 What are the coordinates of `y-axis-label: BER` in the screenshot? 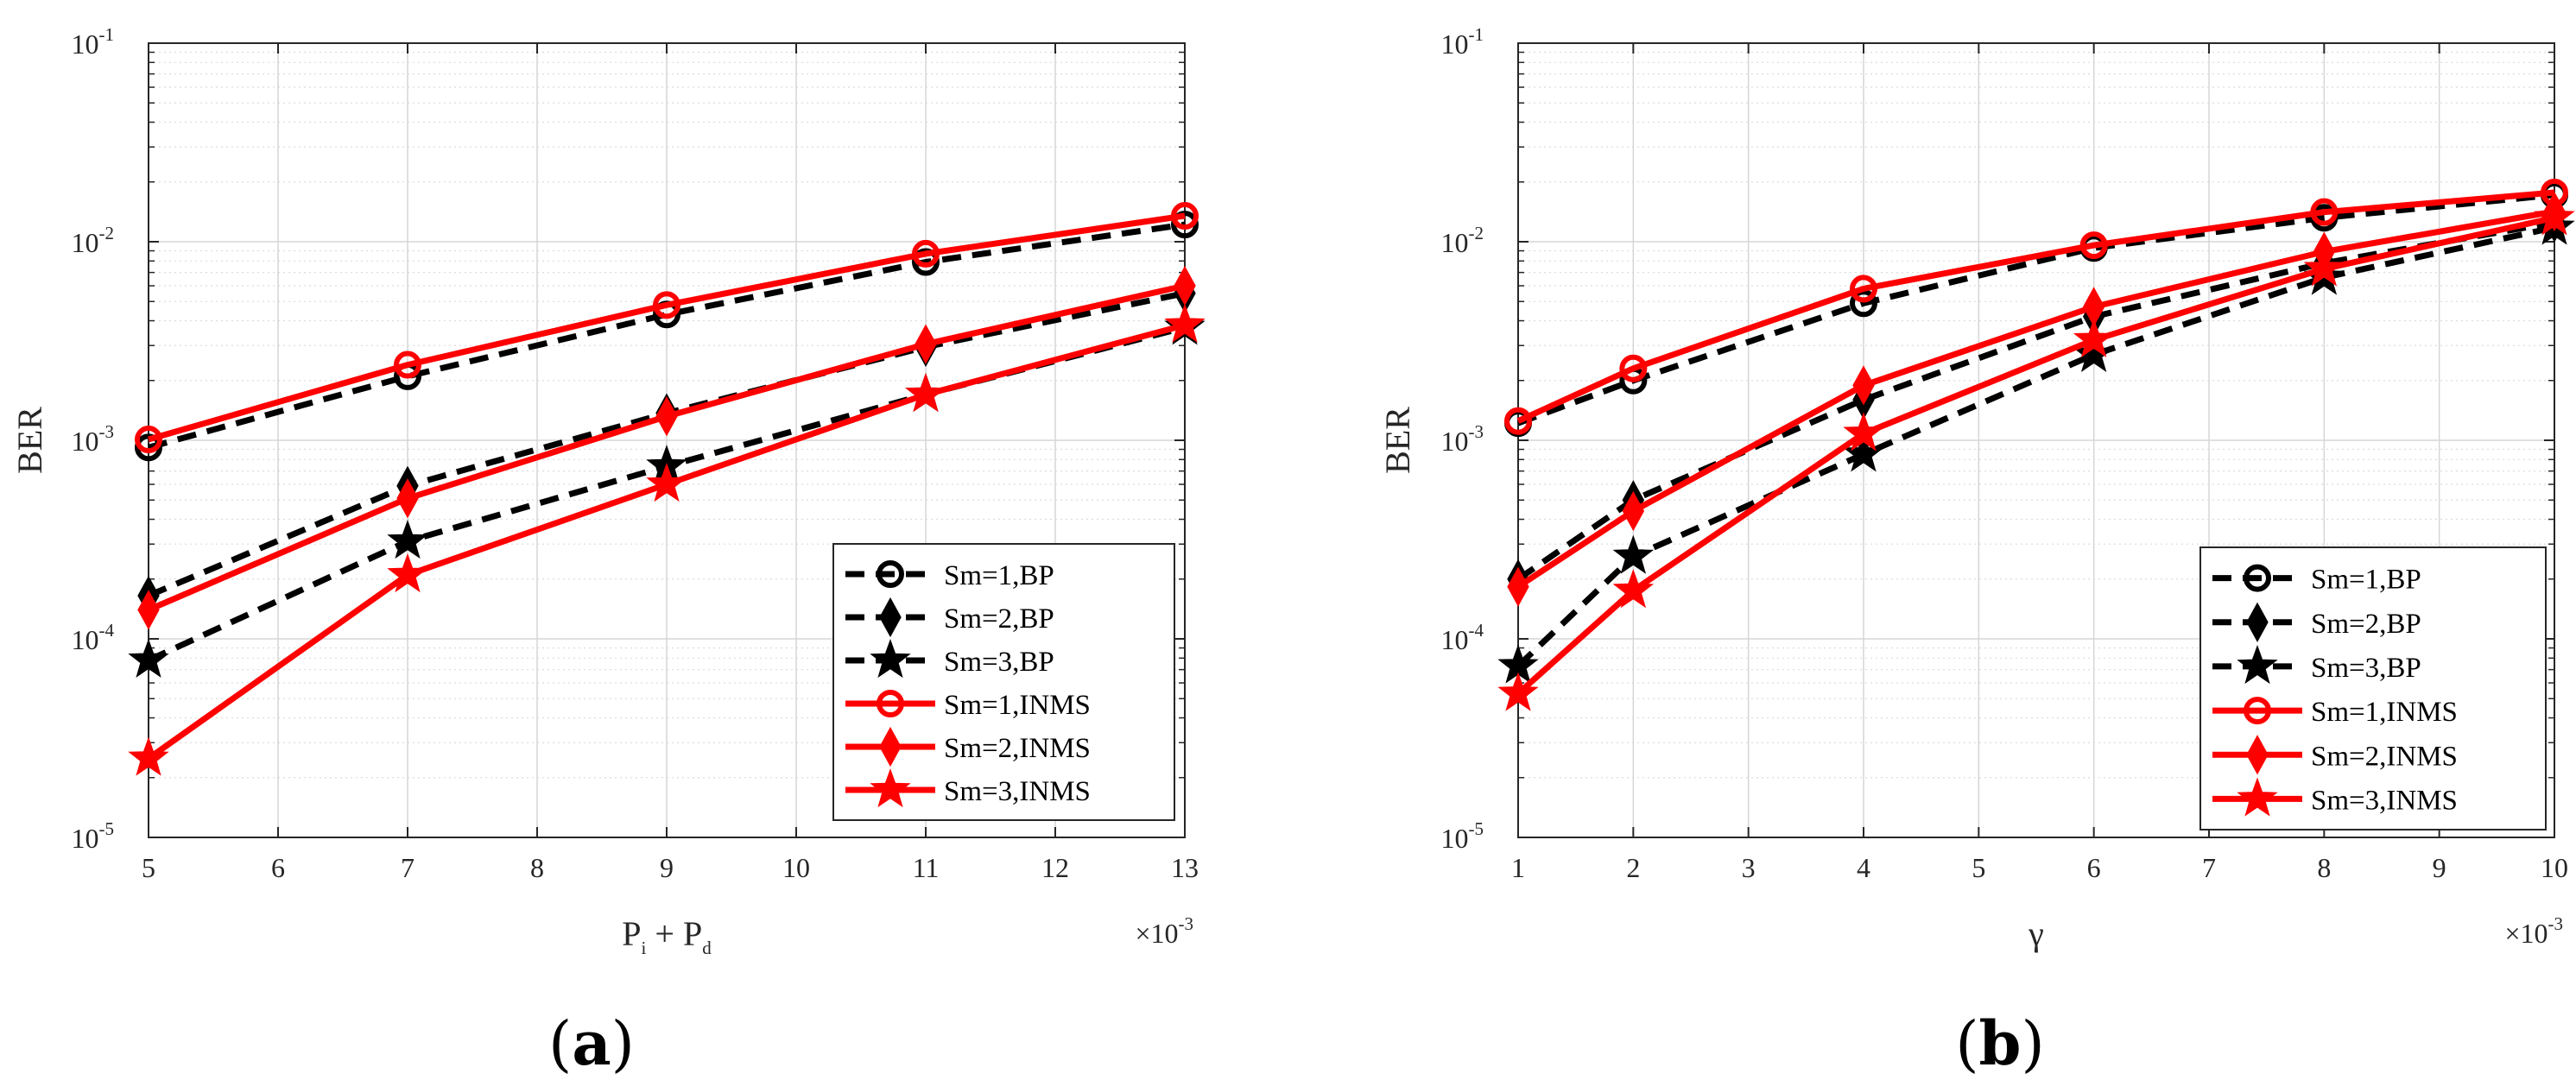 It's located at (1397, 441).